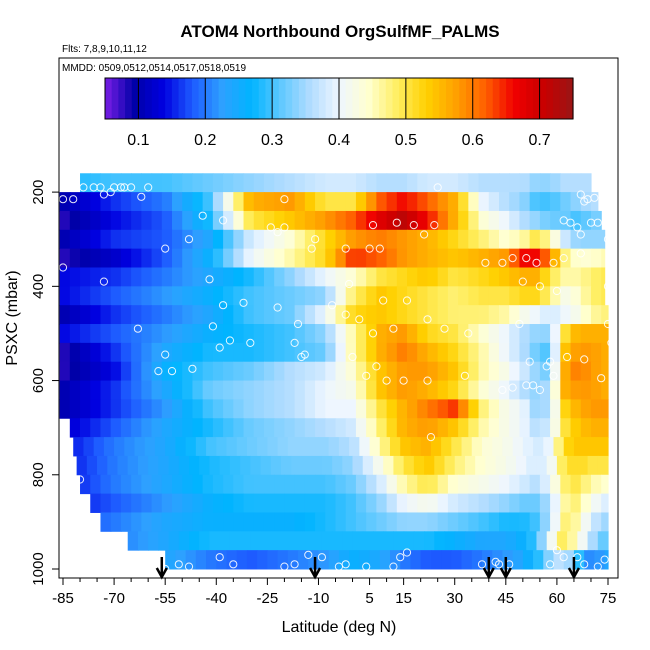 This screenshot has height=650, width=650. I want to click on colorbar-tick-label: 0.1, so click(138, 140).